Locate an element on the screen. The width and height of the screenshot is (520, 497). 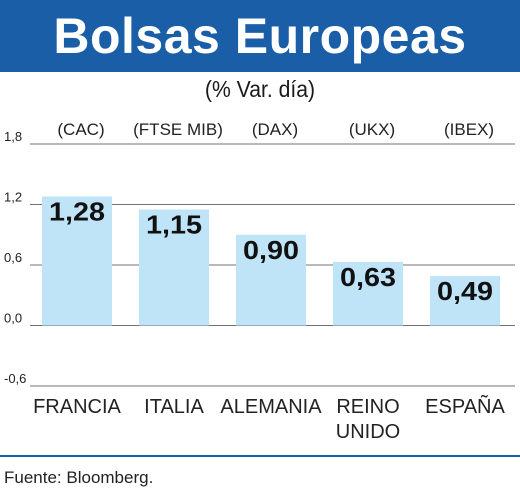
index-code-label: (IBEX) is located at coordinates (469, 129).